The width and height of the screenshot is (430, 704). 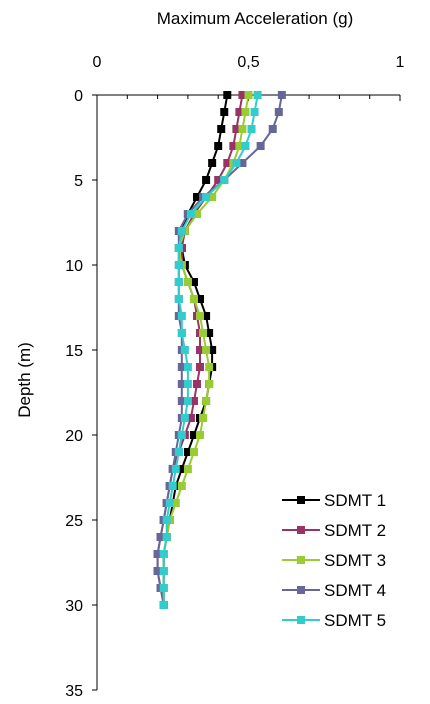 I want to click on x-tick-label: 0,5, so click(x=248, y=62).